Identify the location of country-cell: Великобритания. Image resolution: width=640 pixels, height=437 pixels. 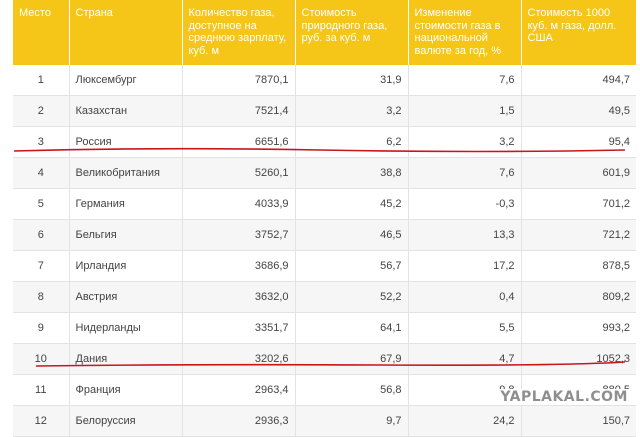
(126, 173).